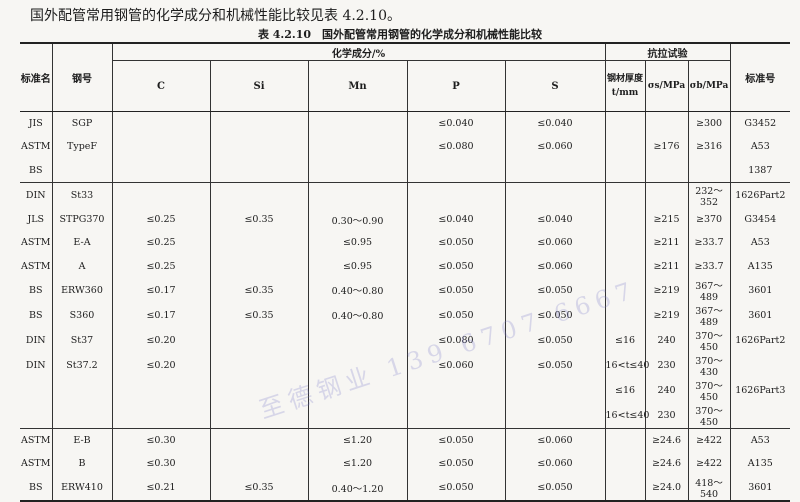 This screenshot has width=800, height=502. Describe the element at coordinates (666, 365) in the screenshot. I see `table-cell: 230` at that location.